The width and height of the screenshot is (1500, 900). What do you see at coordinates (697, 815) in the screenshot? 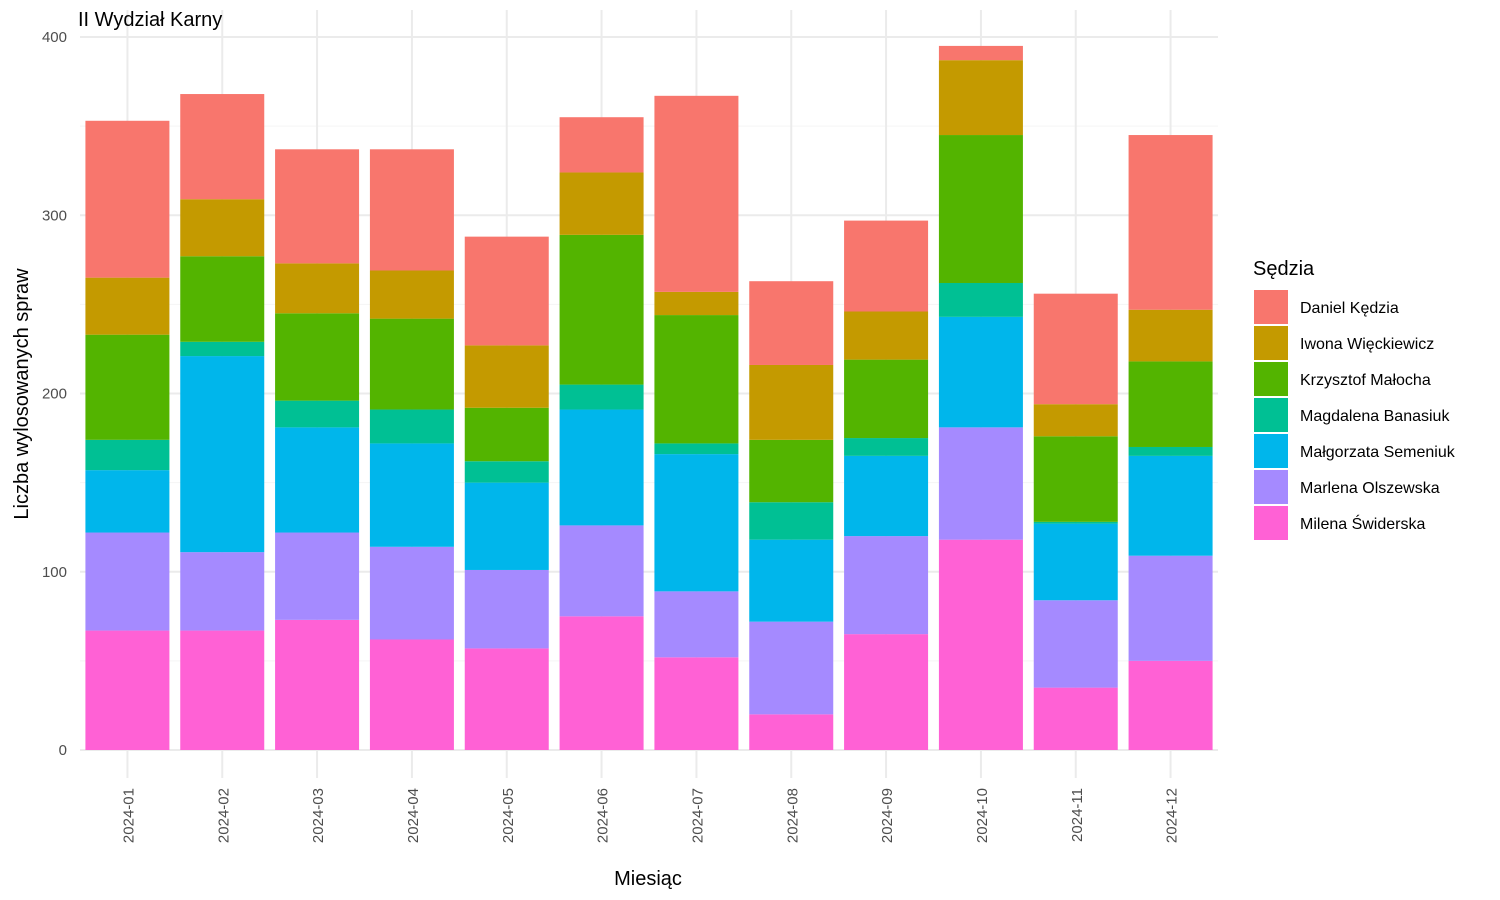
I see `x-tick-label: 2024-07` at bounding box center [697, 815].